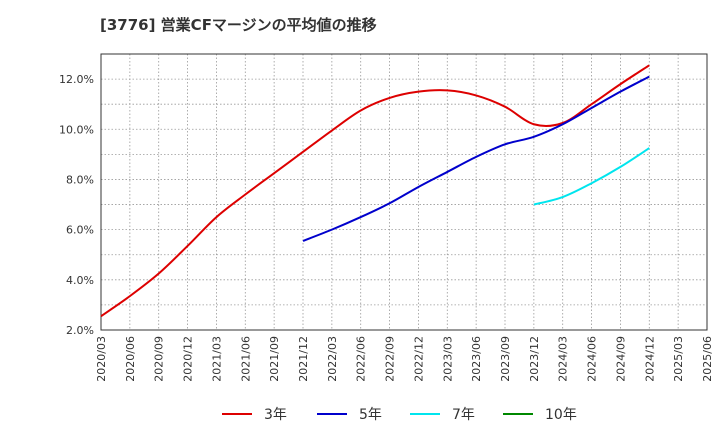  Describe the element at coordinates (274, 359) in the screenshot. I see `x-tick-label: 2021/09` at that location.